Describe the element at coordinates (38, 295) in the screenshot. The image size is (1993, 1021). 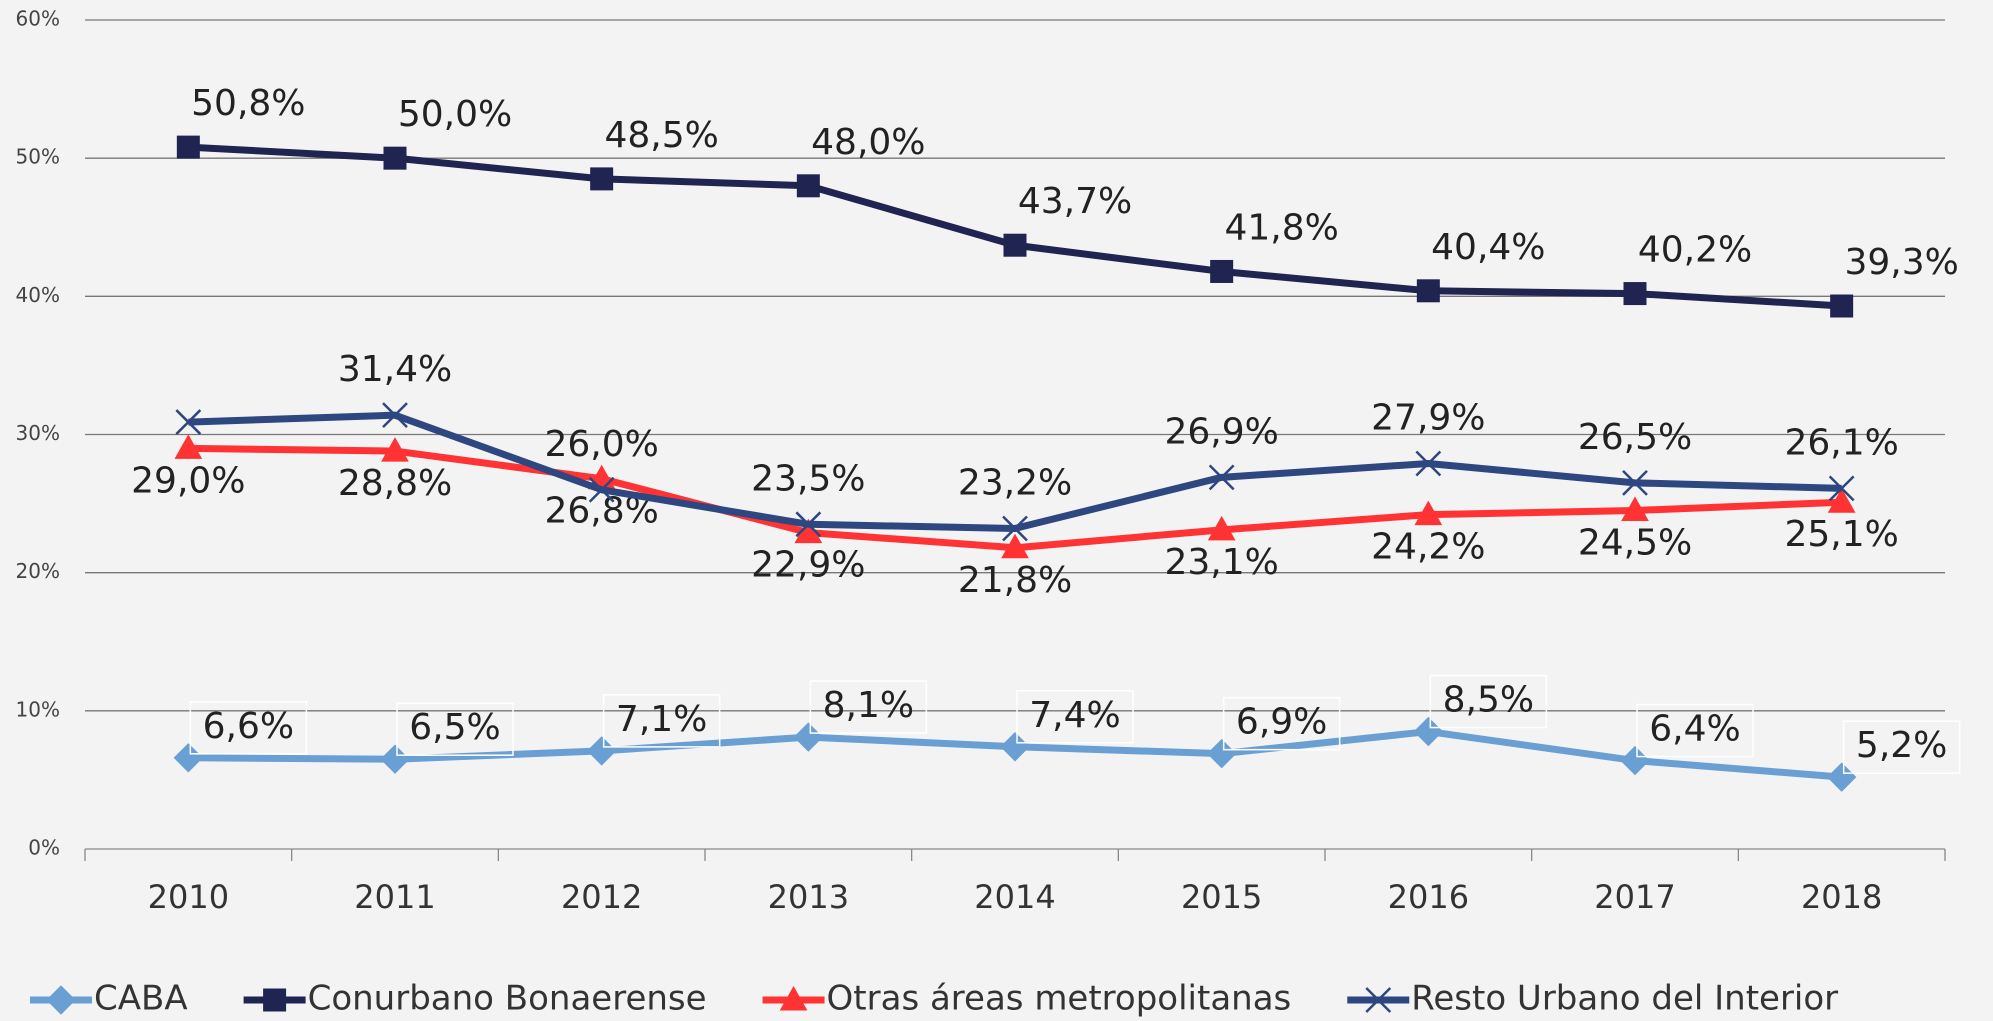
I see `y-tick-label: 40%` at that location.